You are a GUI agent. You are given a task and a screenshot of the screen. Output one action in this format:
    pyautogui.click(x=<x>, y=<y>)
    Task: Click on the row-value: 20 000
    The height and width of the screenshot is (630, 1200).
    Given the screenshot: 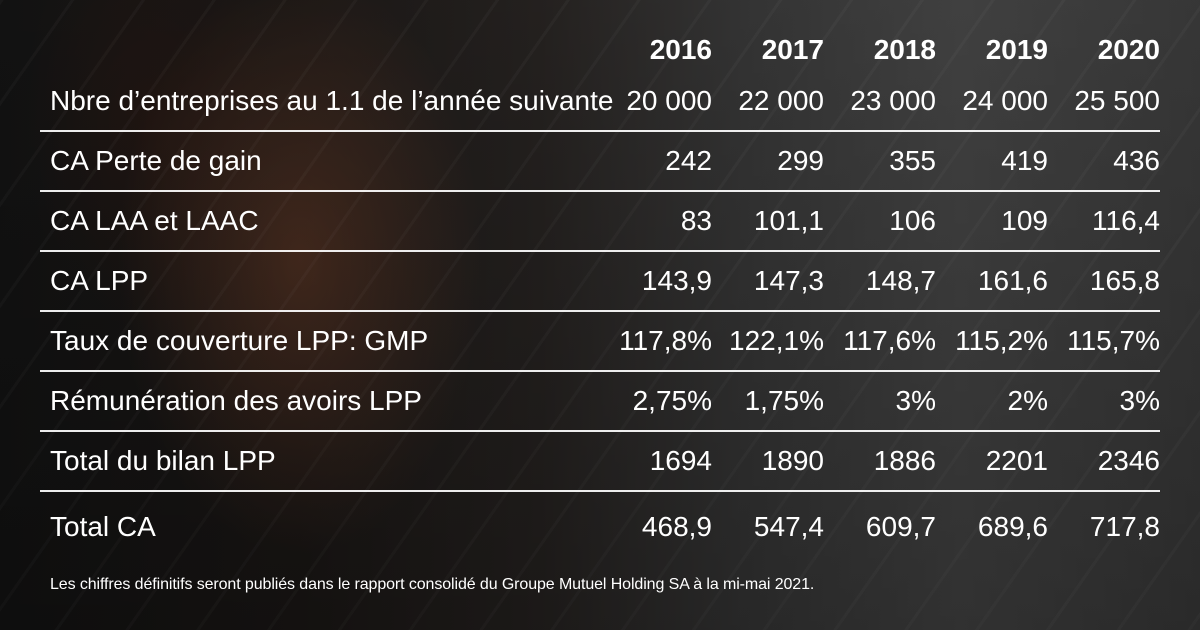 What is the action you would take?
    pyautogui.click(x=656, y=102)
    